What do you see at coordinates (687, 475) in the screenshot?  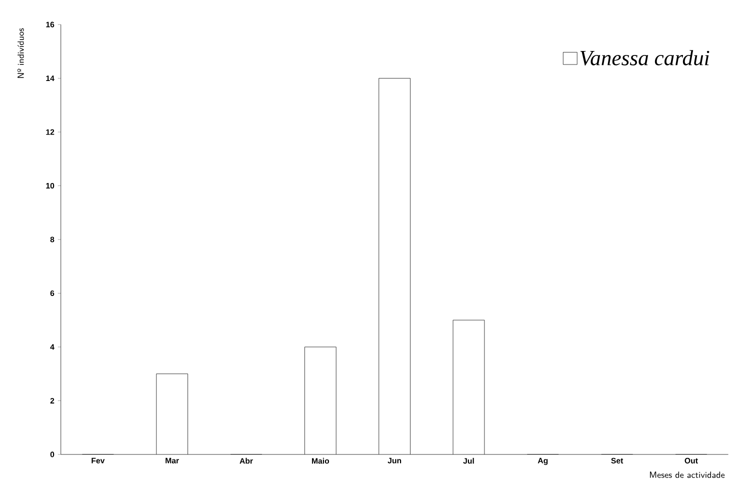 I see `x-axis-title: Meses de actividade` at bounding box center [687, 475].